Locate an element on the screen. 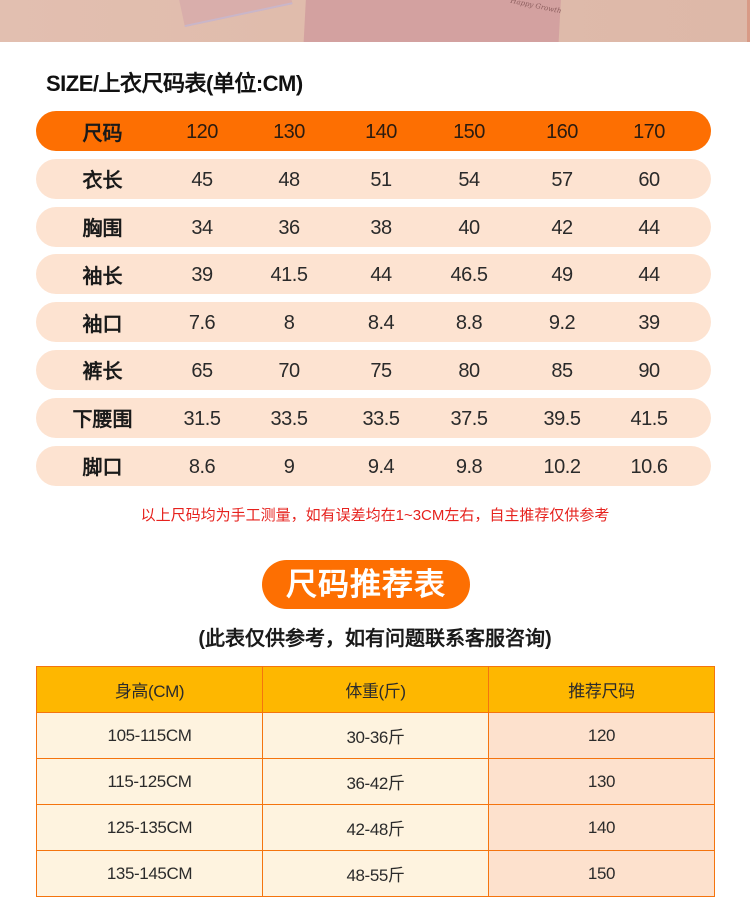 This screenshot has height=898, width=750. table-header-row: 身高(CM) 体重(斤) 推荐尺码 is located at coordinates (375, 689).